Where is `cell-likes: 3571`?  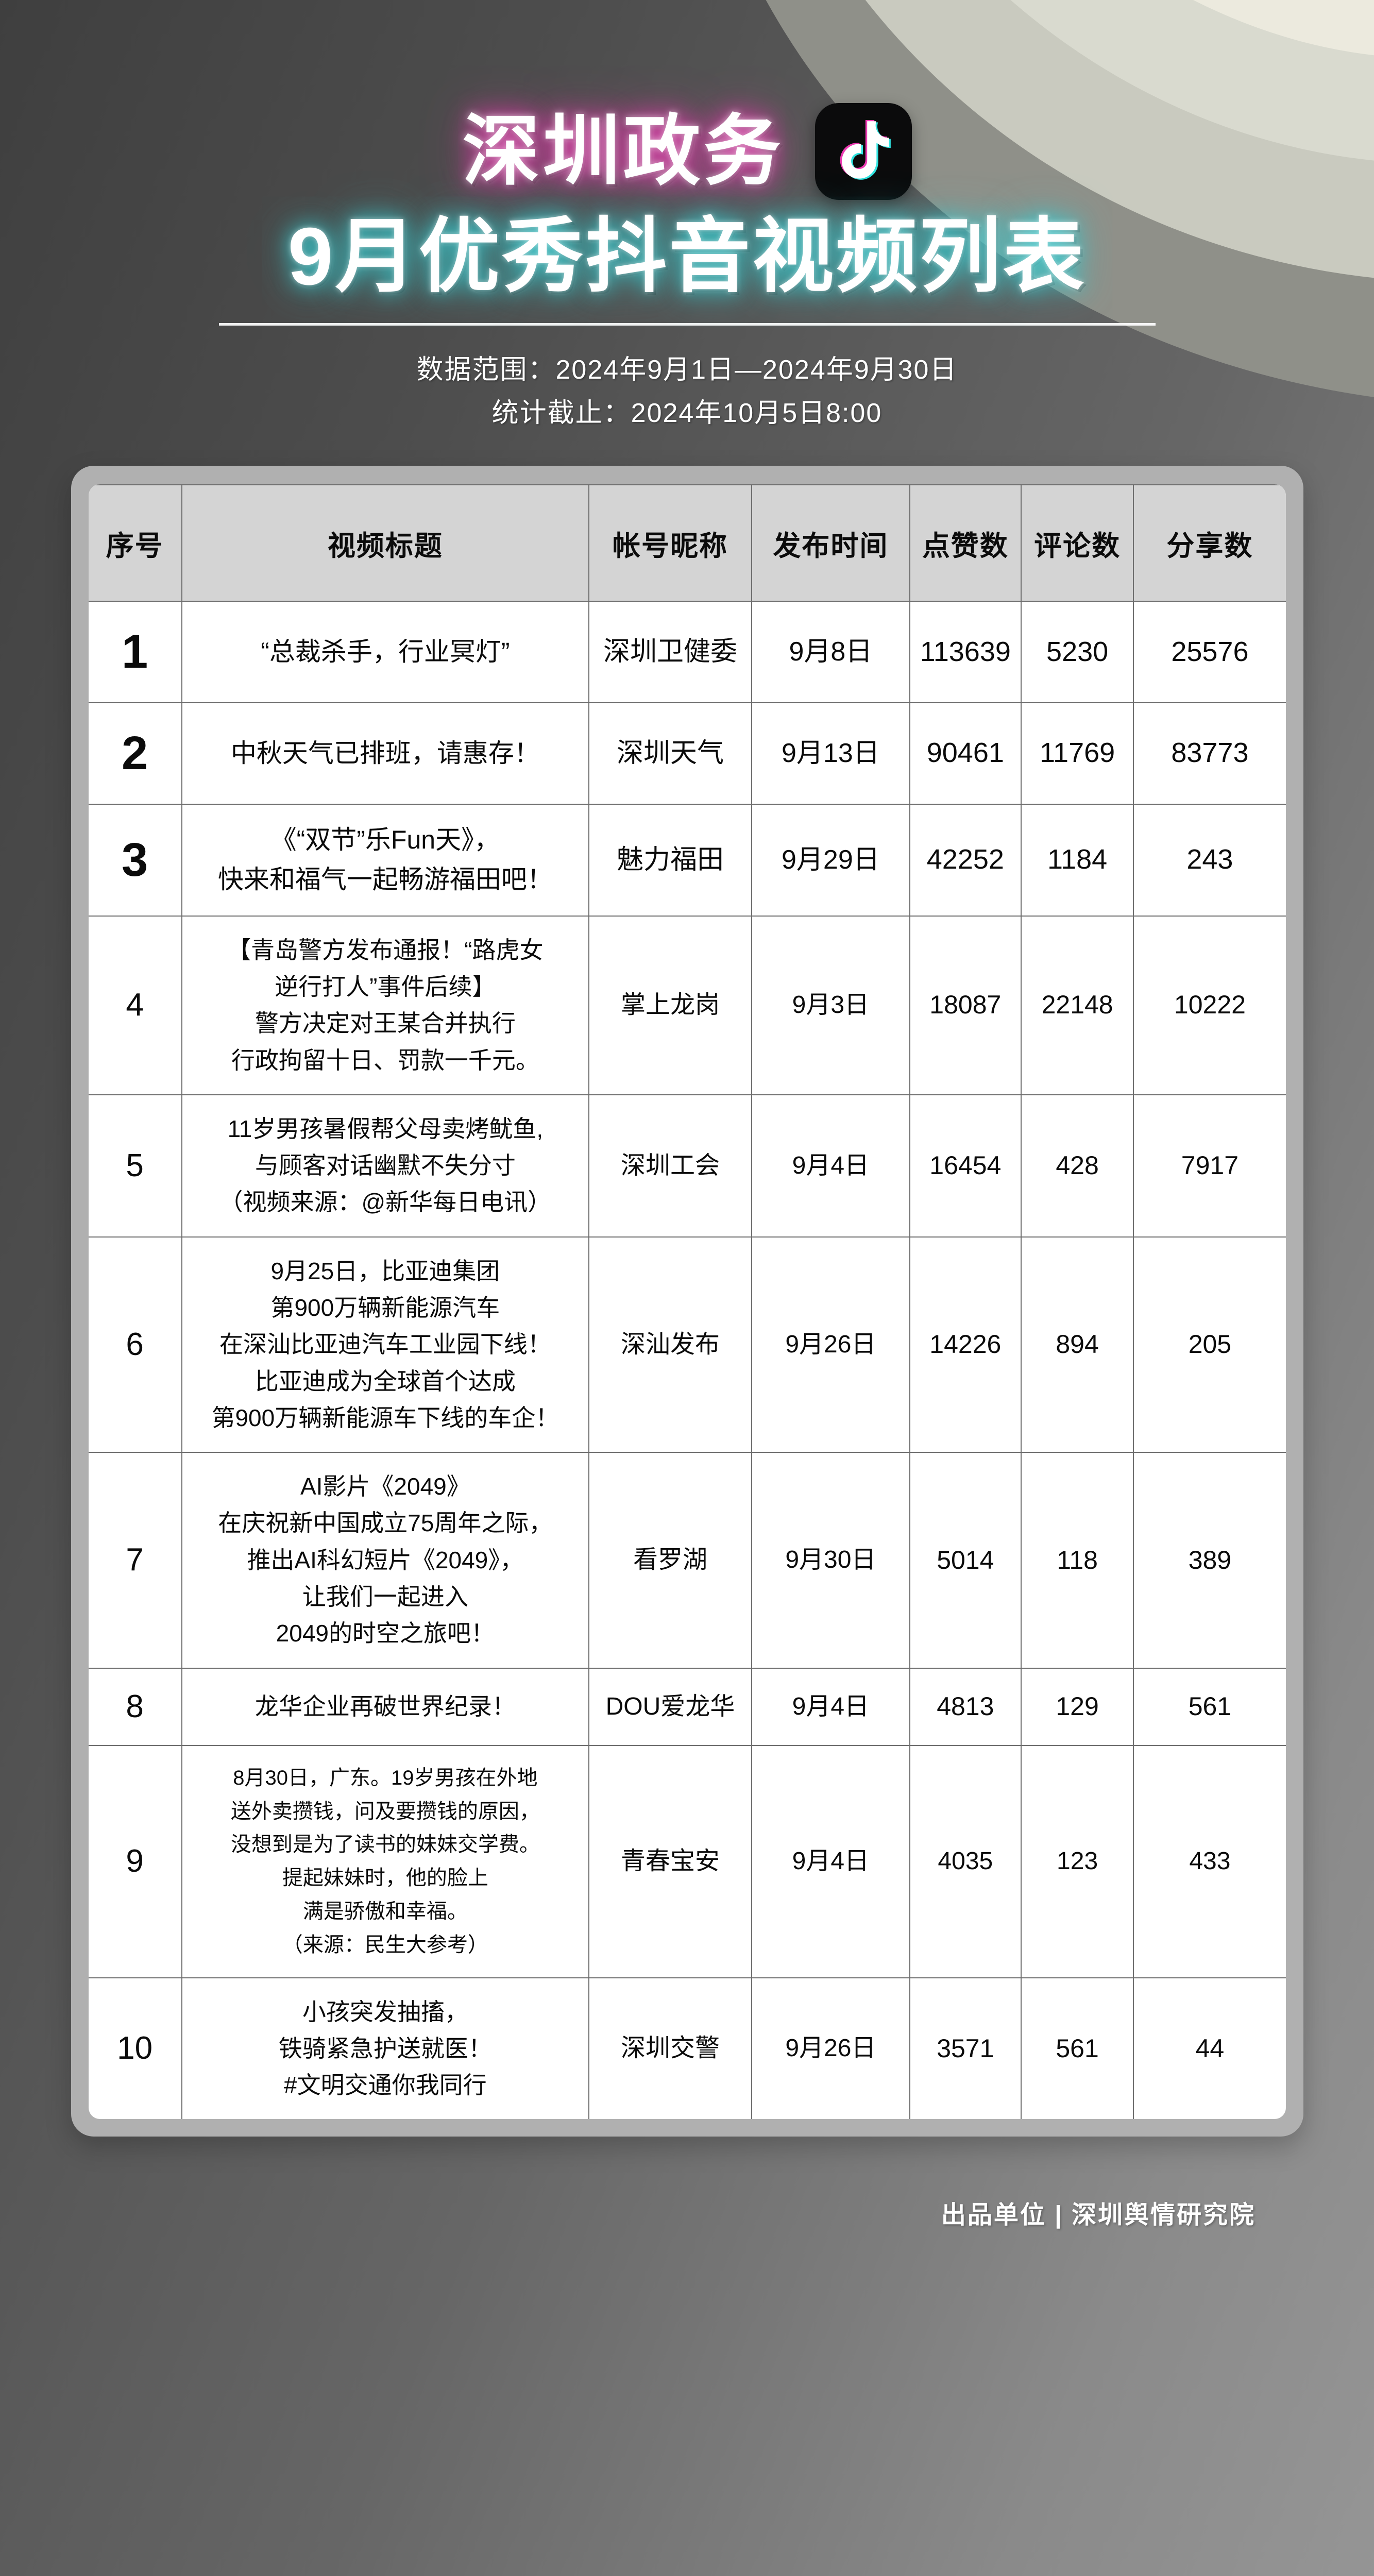
cell-likes: 3571 is located at coordinates (965, 2048).